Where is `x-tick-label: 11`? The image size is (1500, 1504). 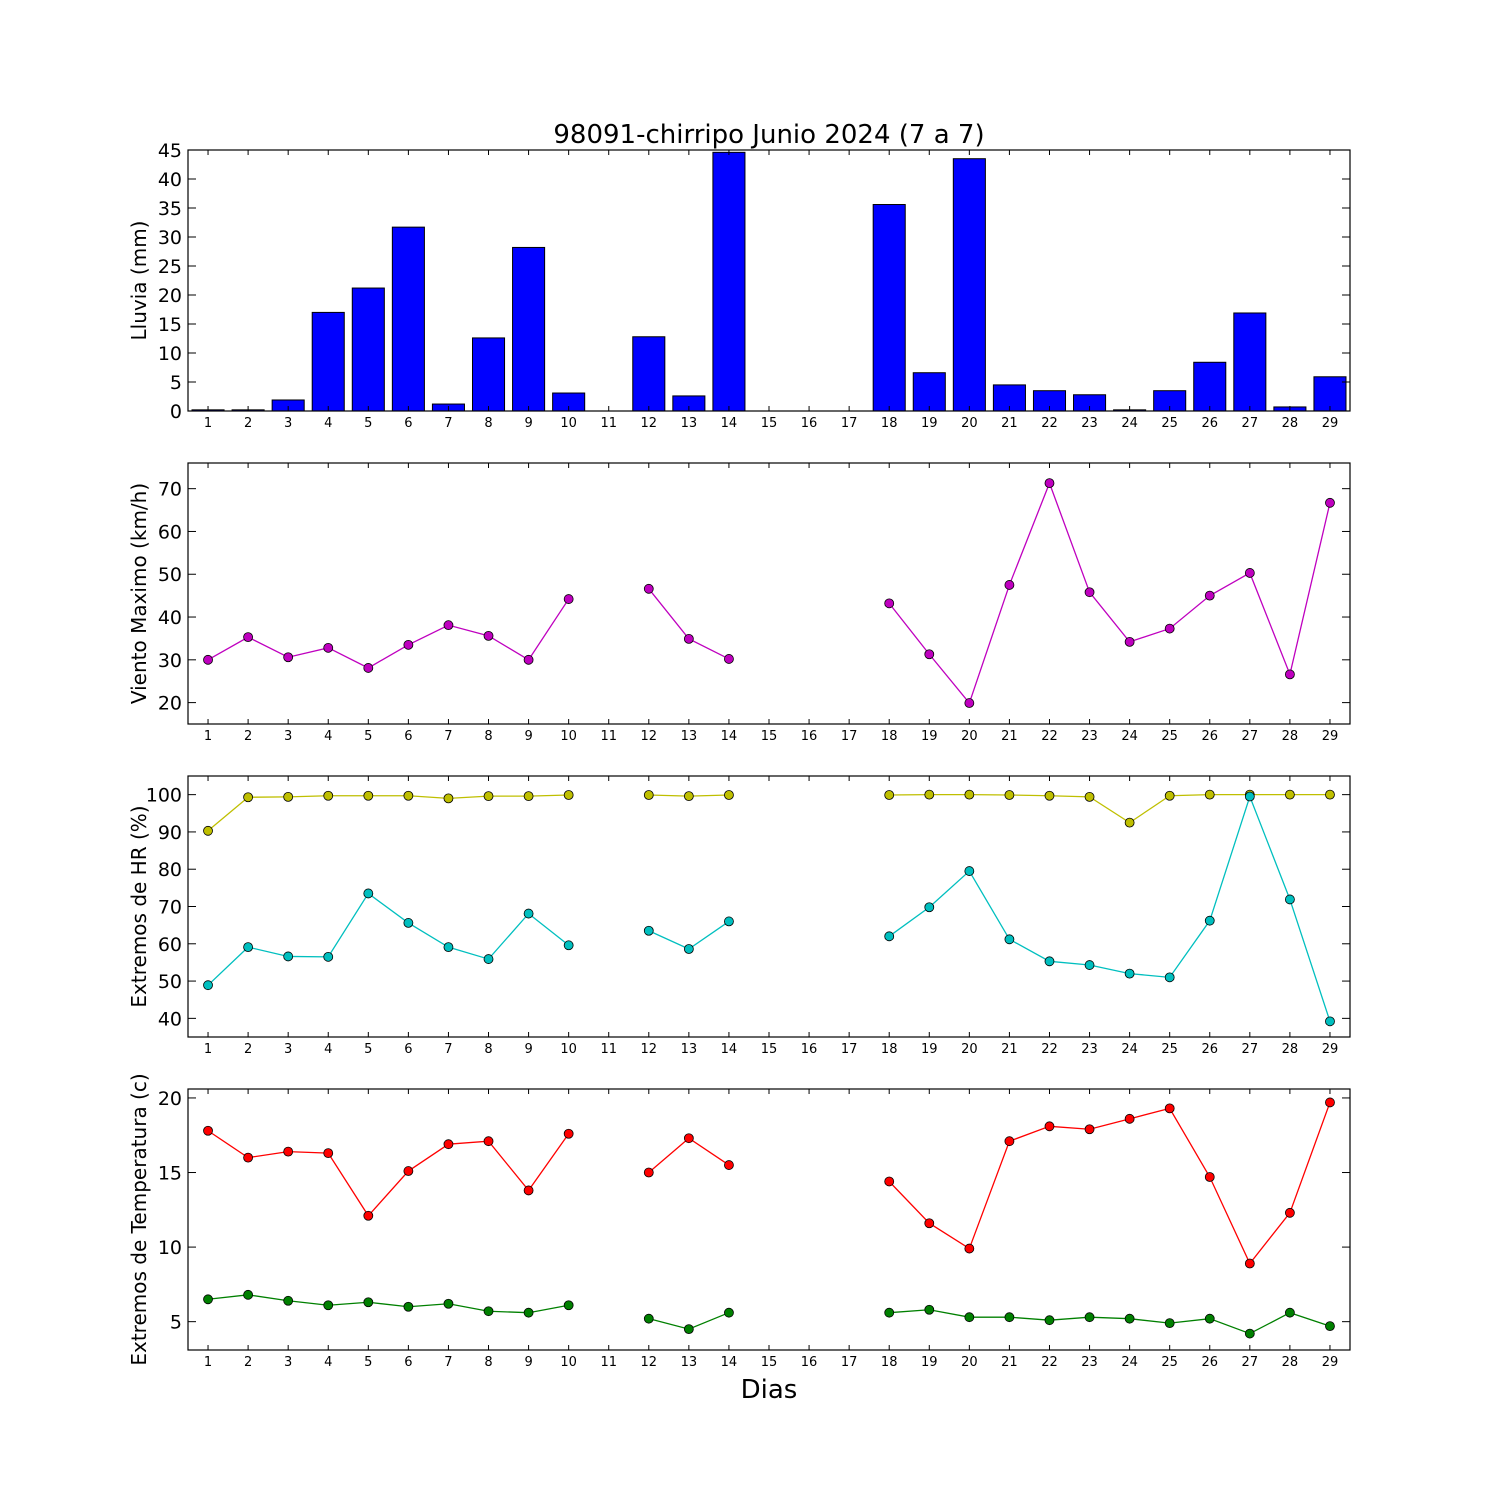
x-tick-label: 11 is located at coordinates (608, 736).